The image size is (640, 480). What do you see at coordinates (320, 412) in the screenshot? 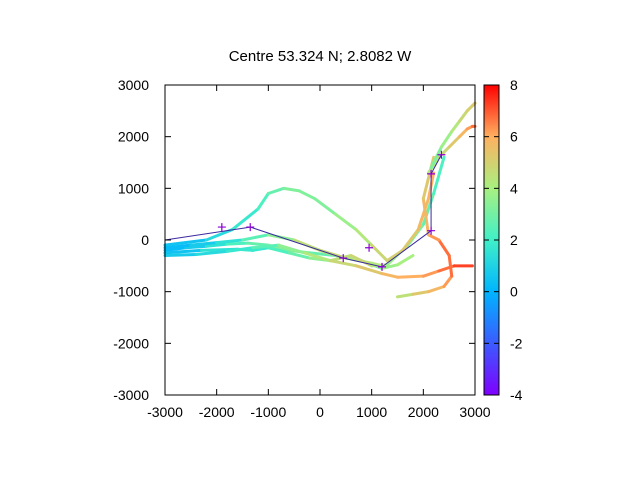
I see `x-tick-label: 0` at bounding box center [320, 412].